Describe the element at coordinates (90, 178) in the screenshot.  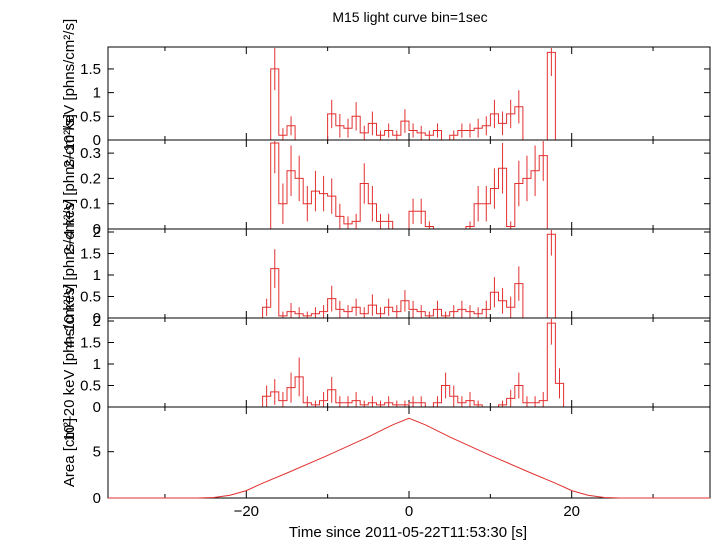
I see `y-tick-label: 0.2` at that location.